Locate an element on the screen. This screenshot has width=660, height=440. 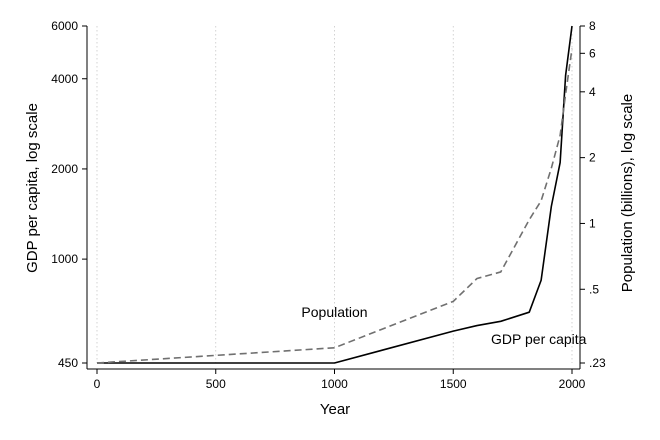
left-y-tick-label: 6000 is located at coordinates (64, 26).